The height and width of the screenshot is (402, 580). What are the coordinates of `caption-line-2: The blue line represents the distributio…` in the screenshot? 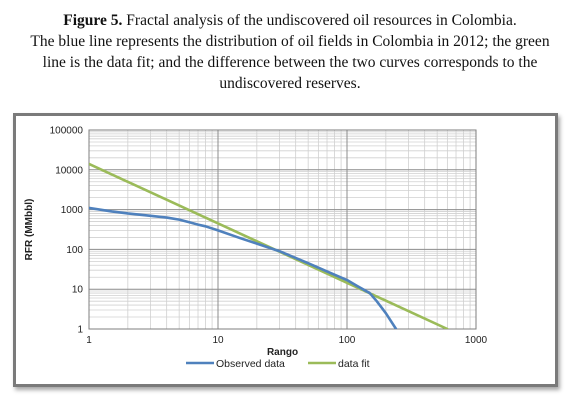 It's located at (290, 41).